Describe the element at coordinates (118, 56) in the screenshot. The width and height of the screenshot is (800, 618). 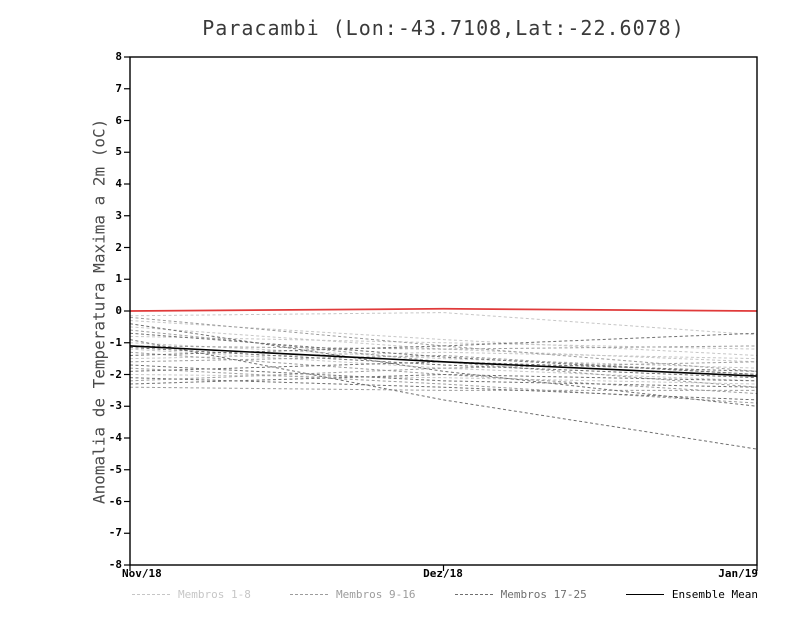
I see `y-tick-label: 8` at that location.